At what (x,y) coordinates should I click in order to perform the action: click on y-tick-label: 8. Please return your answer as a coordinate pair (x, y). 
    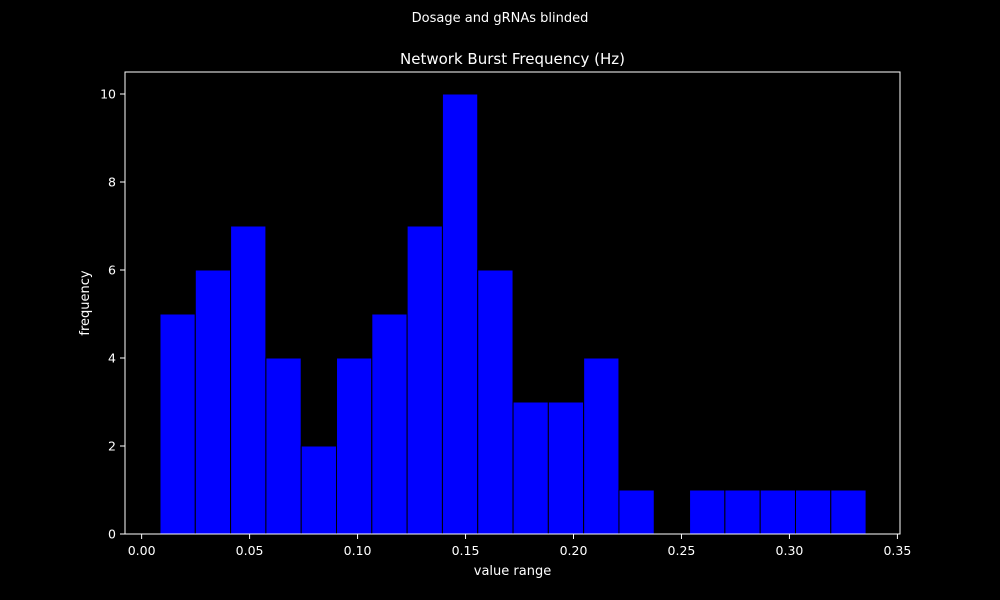
    Looking at the image, I should click on (112, 182).